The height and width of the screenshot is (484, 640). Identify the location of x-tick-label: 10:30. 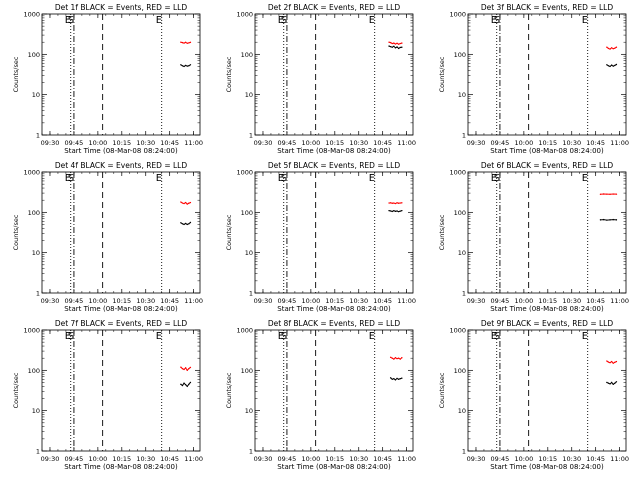
(571, 143).